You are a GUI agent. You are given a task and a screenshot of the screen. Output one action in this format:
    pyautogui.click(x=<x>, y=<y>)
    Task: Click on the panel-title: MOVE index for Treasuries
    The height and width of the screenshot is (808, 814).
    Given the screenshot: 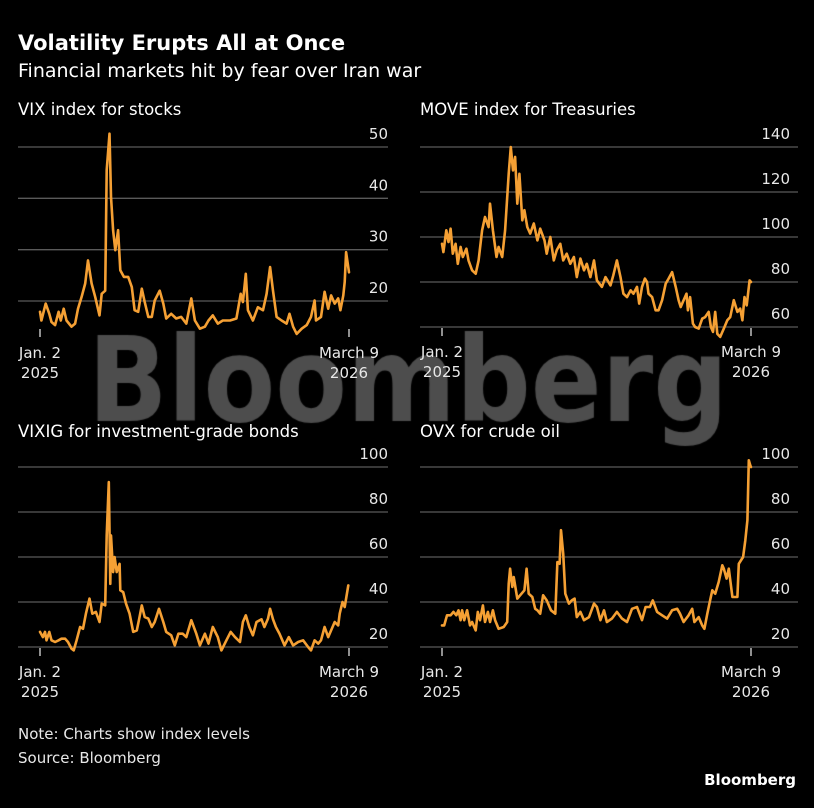 What is the action you would take?
    pyautogui.click(x=528, y=109)
    